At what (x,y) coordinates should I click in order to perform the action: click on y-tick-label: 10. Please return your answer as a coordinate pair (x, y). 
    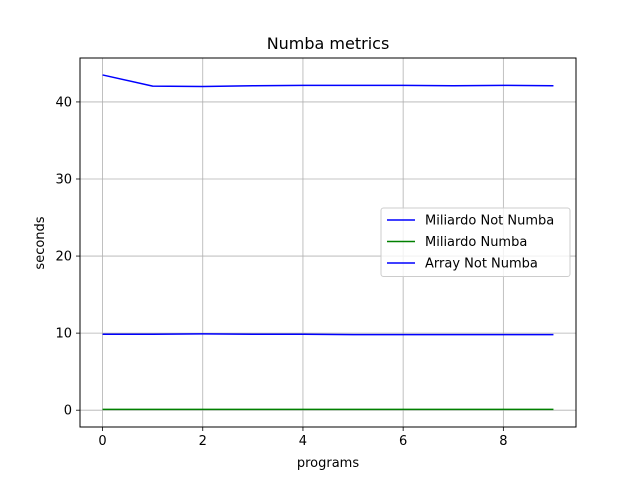
    Looking at the image, I should click on (63, 334).